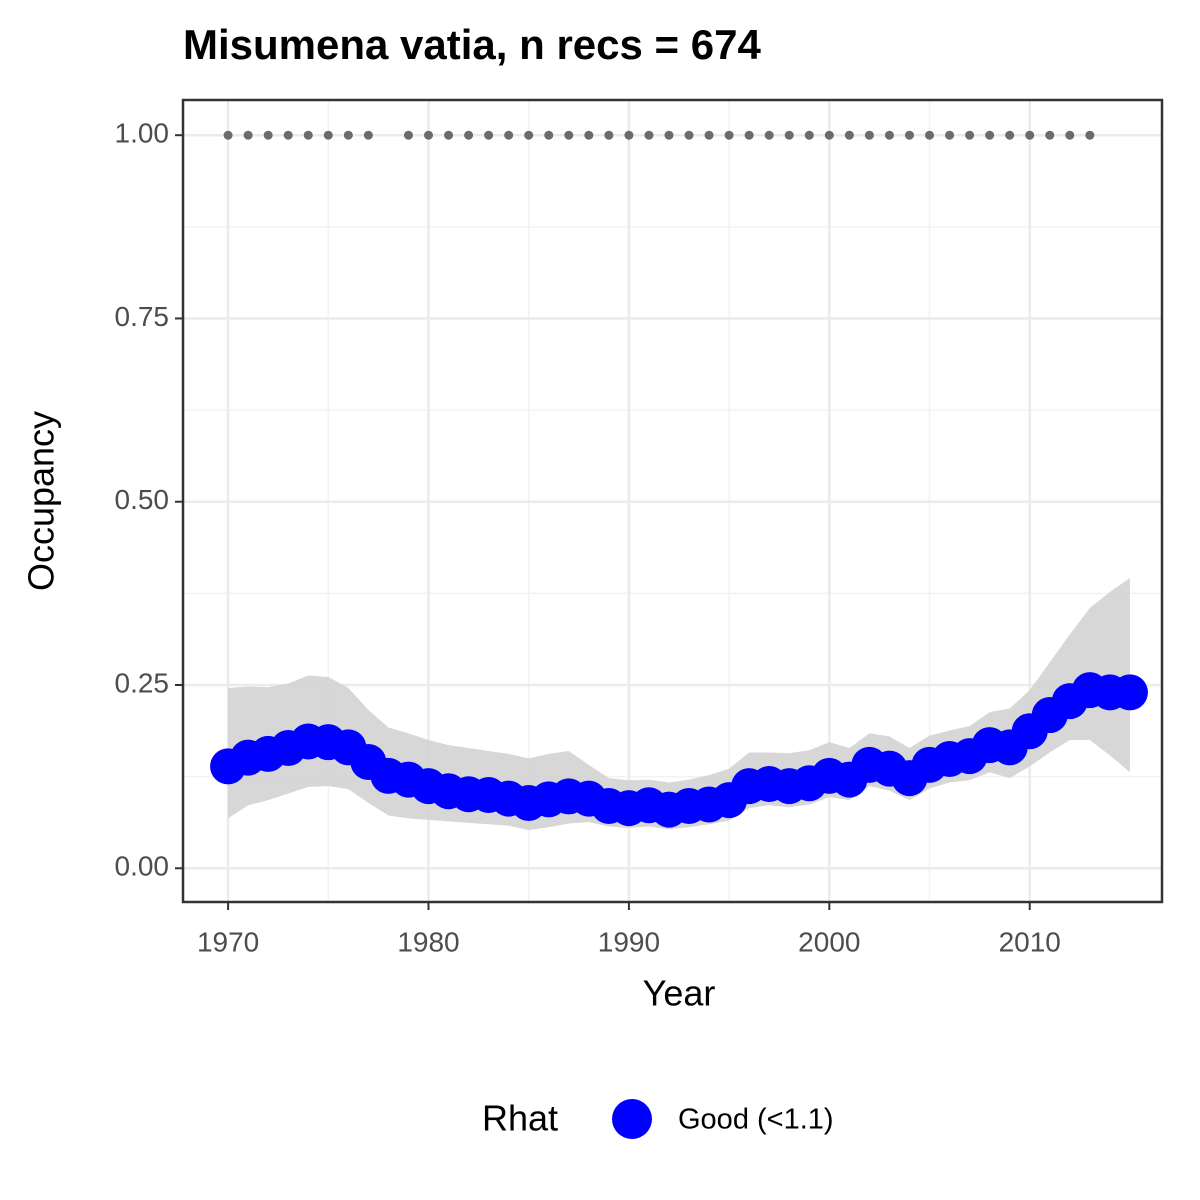 The width and height of the screenshot is (1200, 1200). I want to click on legend-label: Good (<1.1), so click(756, 1120).